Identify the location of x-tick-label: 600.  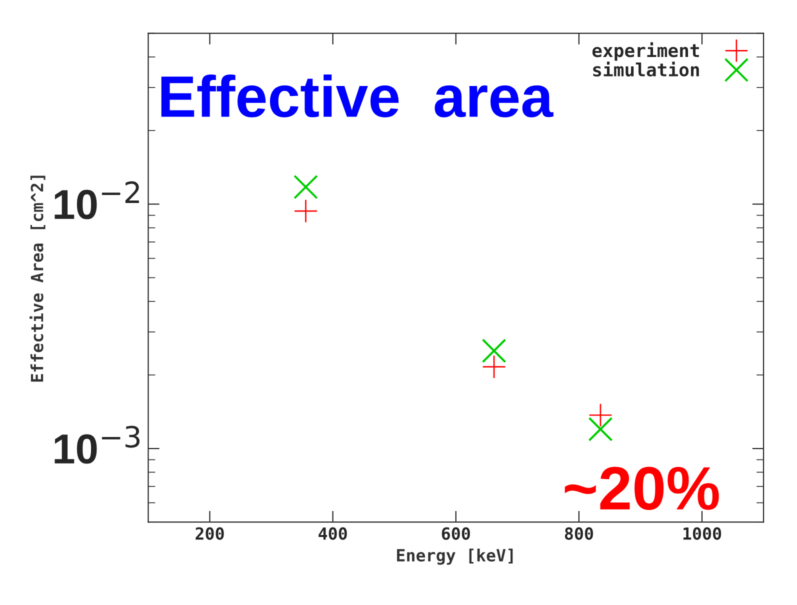
(456, 533).